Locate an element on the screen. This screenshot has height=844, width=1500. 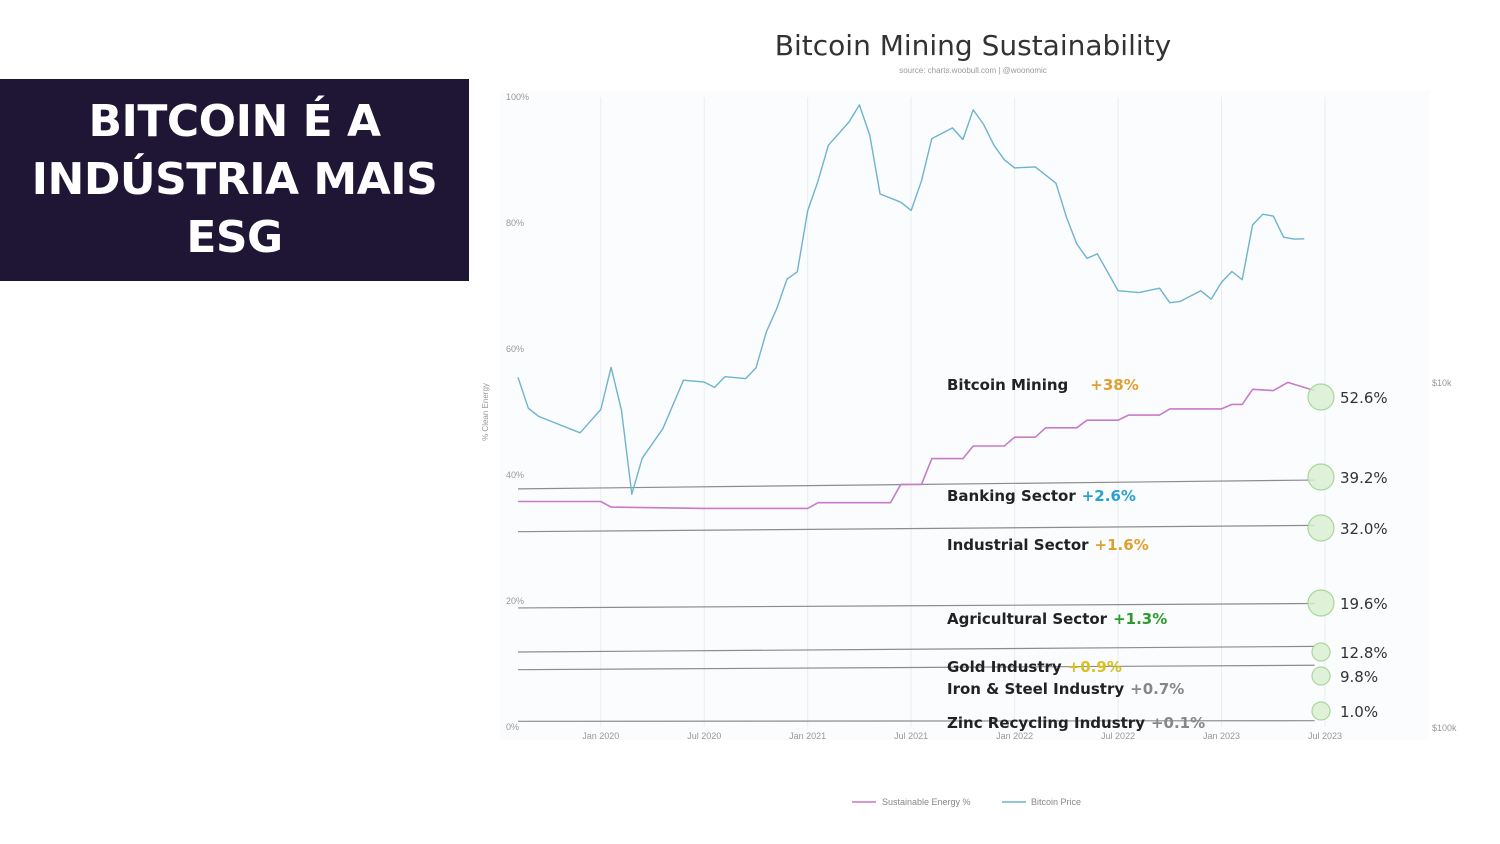
headline-line: BITCOIN É A is located at coordinates (234, 121).